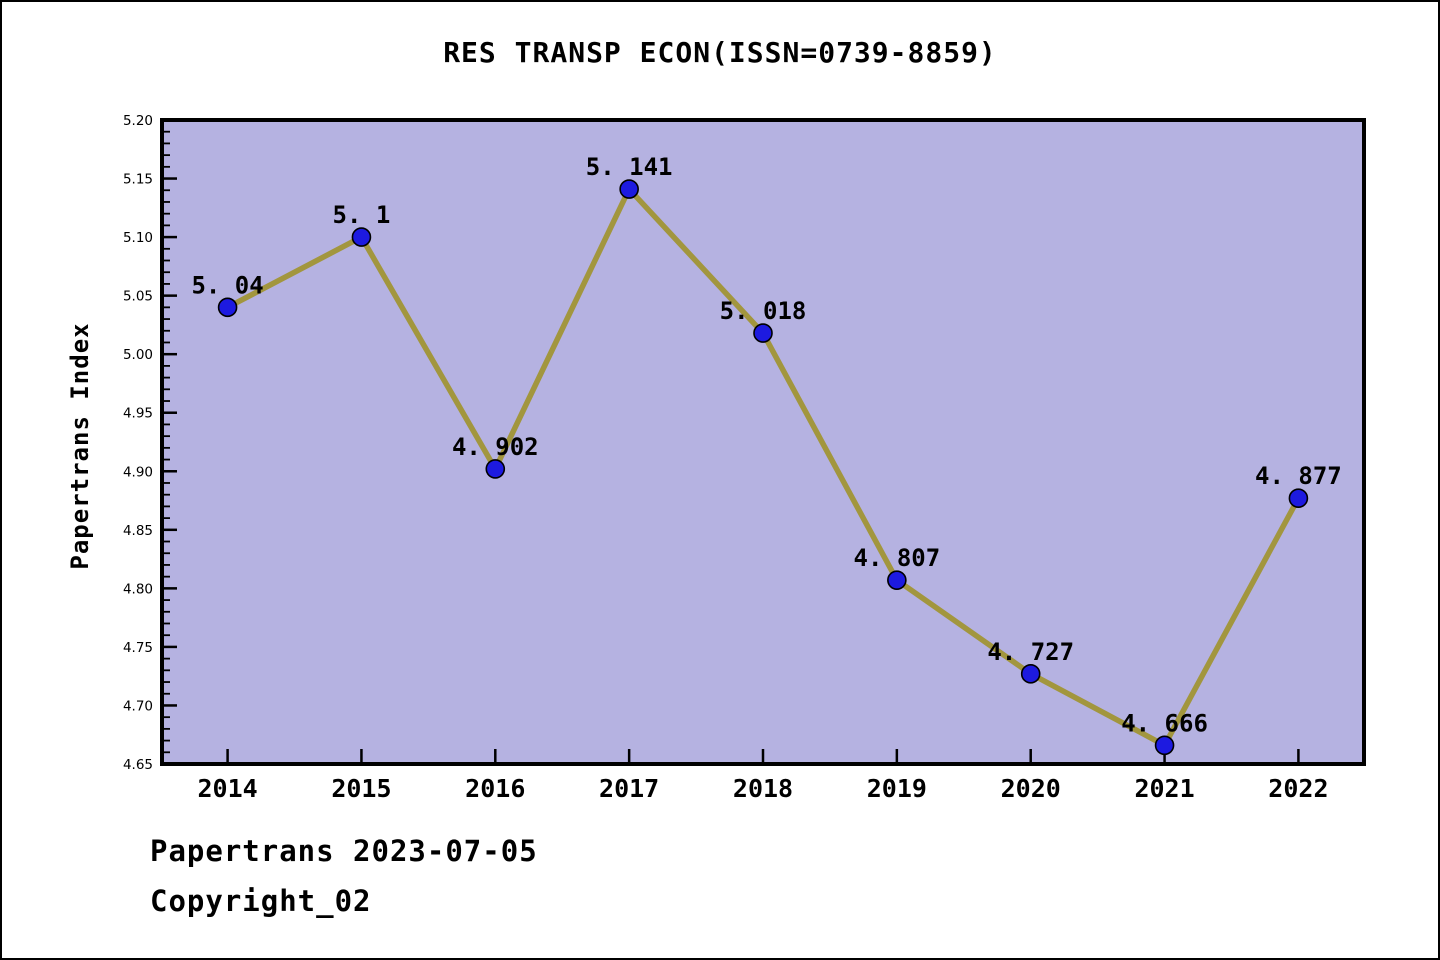 The height and width of the screenshot is (960, 1440). What do you see at coordinates (897, 788) in the screenshot?
I see `x-tick-label: 2019` at bounding box center [897, 788].